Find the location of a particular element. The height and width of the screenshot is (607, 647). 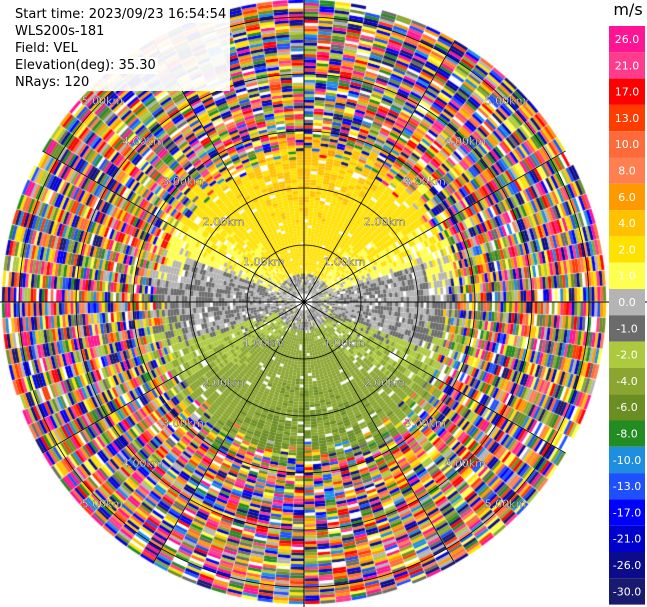

start-time-label: Start time: 2023/09/23 16:54:54 is located at coordinates (121, 14).